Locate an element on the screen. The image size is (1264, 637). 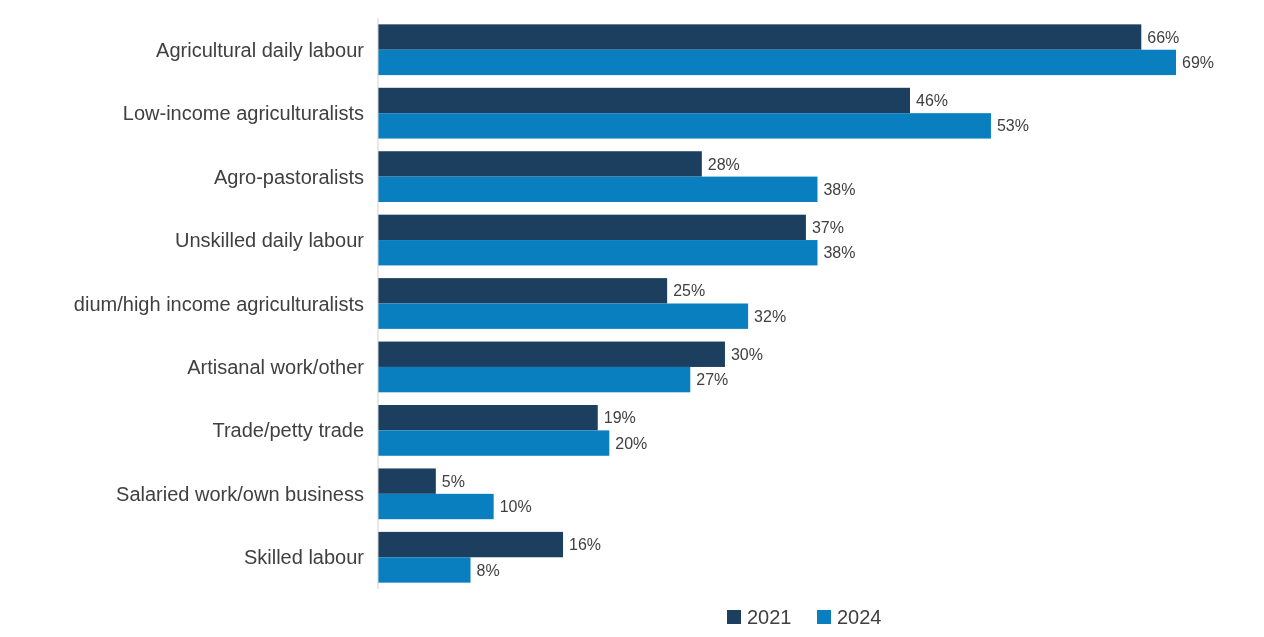
y-tick-label: Agro-pastoralists is located at coordinates (288, 176).